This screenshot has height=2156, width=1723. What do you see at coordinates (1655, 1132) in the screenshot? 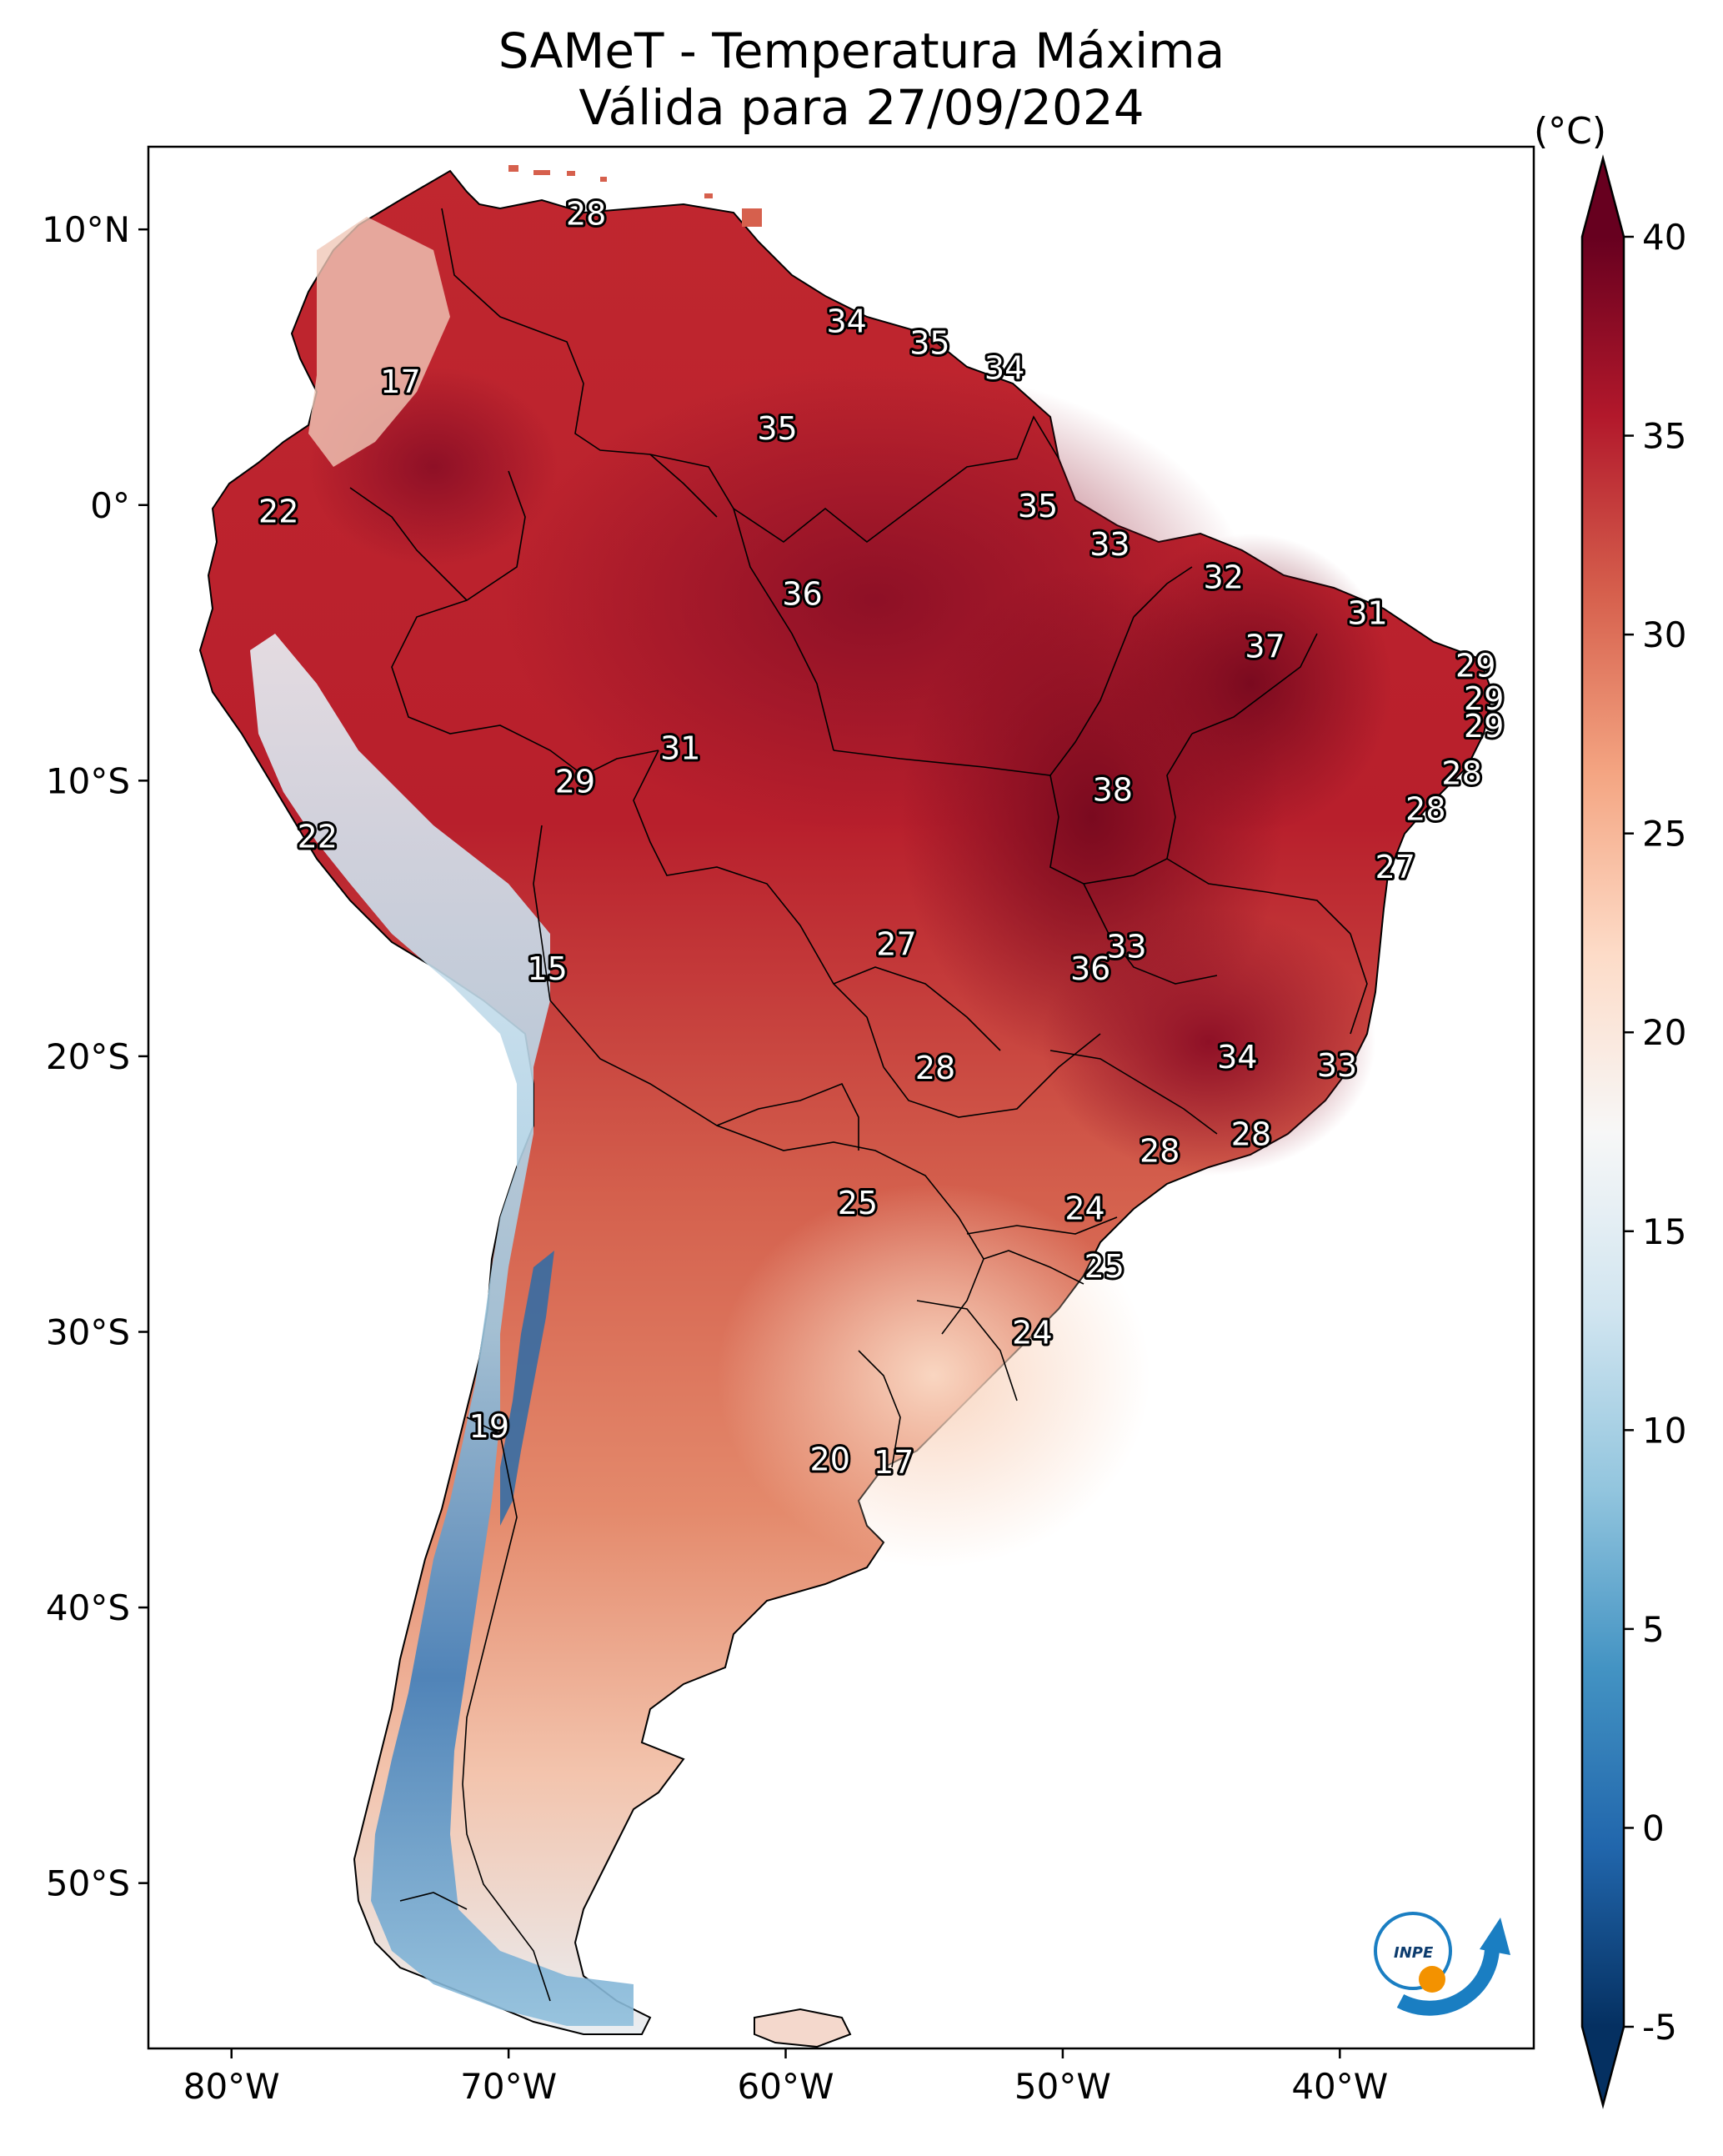
I see `colorbar-ticks: 40 35 30 25 20 15 10 5 0 -5` at bounding box center [1655, 1132].